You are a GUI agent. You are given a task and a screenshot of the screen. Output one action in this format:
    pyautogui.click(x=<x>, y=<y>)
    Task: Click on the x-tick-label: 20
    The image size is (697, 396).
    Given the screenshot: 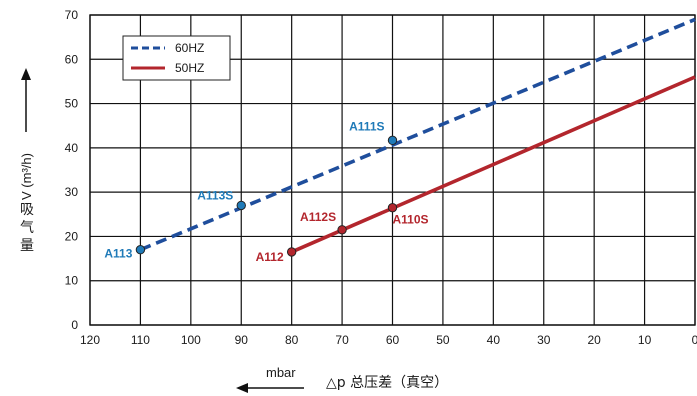 What is the action you would take?
    pyautogui.click(x=594, y=340)
    